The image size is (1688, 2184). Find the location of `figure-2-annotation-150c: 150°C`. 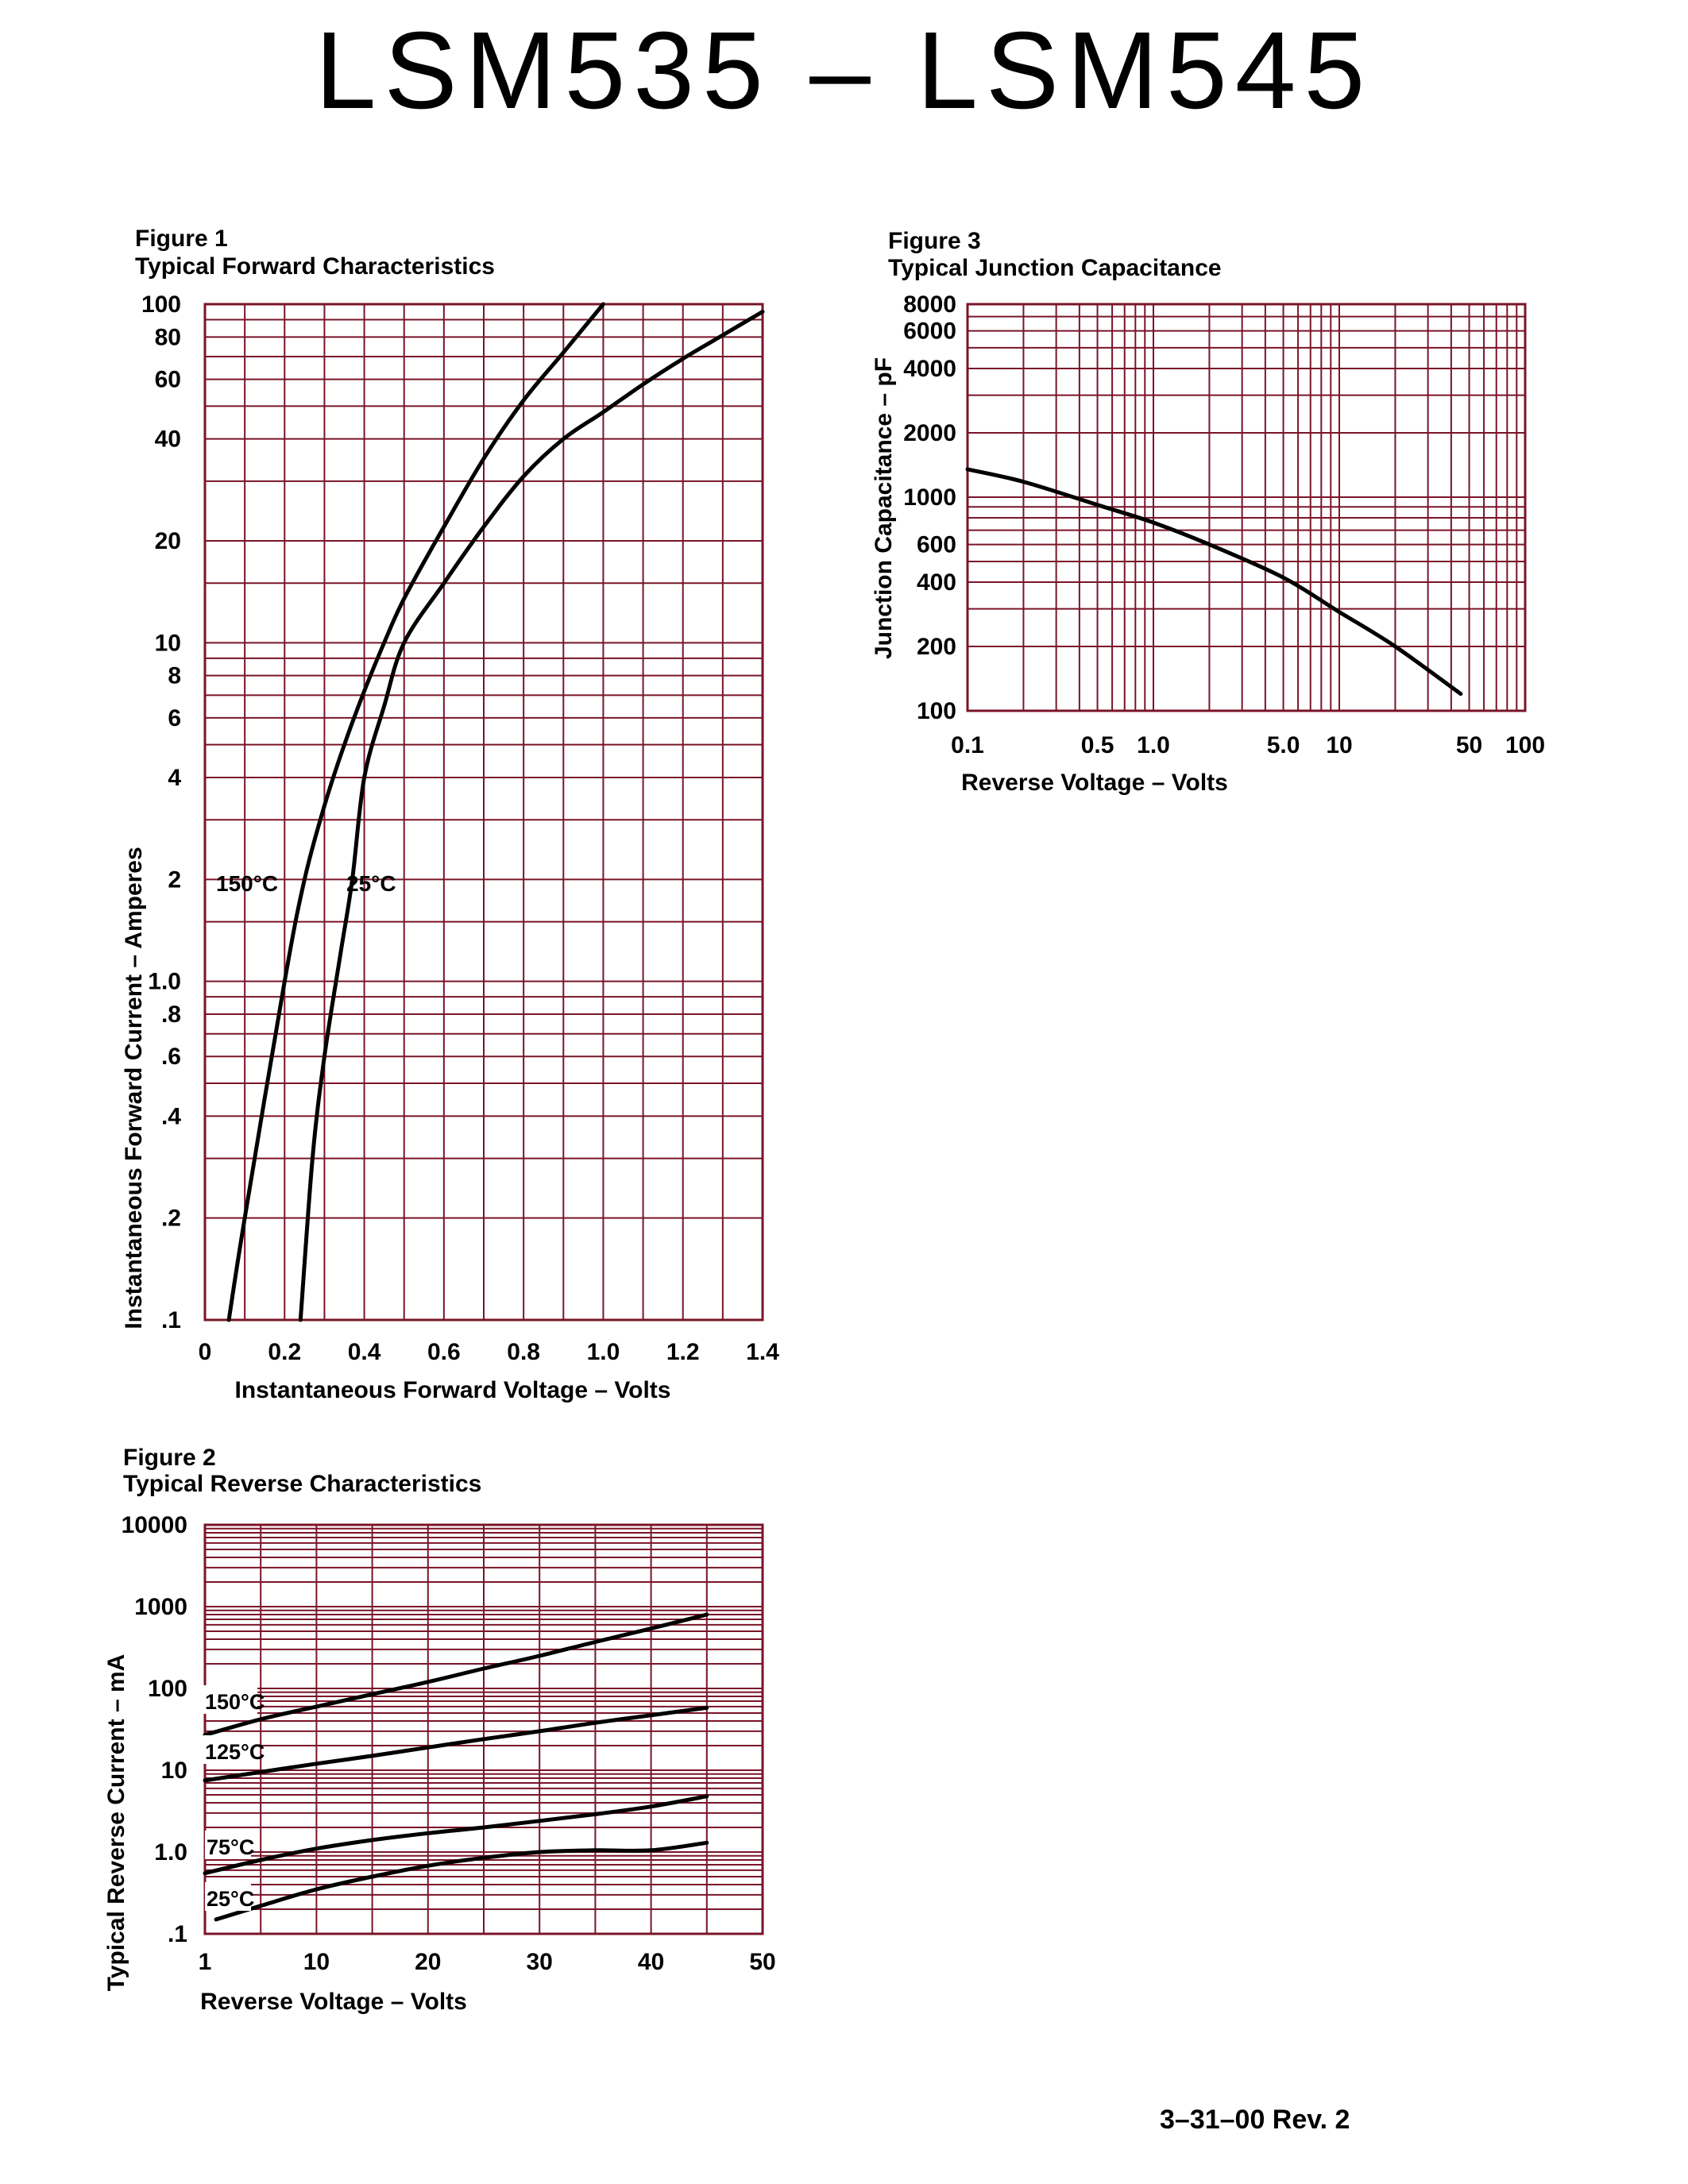

figure-2-annotation-150c: 150°C is located at coordinates (235, 1702).